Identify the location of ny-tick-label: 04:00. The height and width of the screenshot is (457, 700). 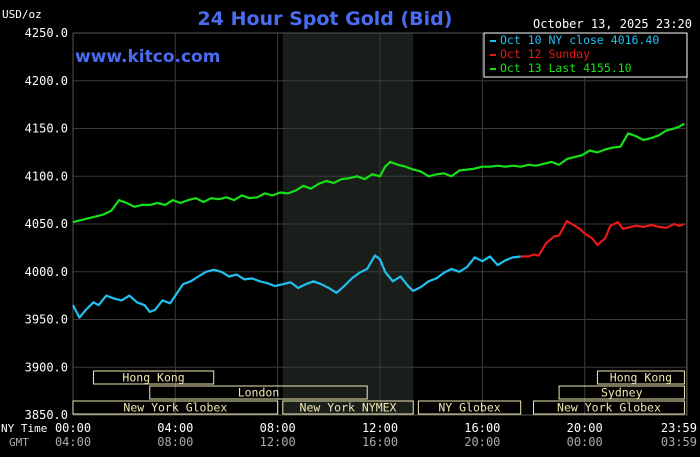
(175, 428).